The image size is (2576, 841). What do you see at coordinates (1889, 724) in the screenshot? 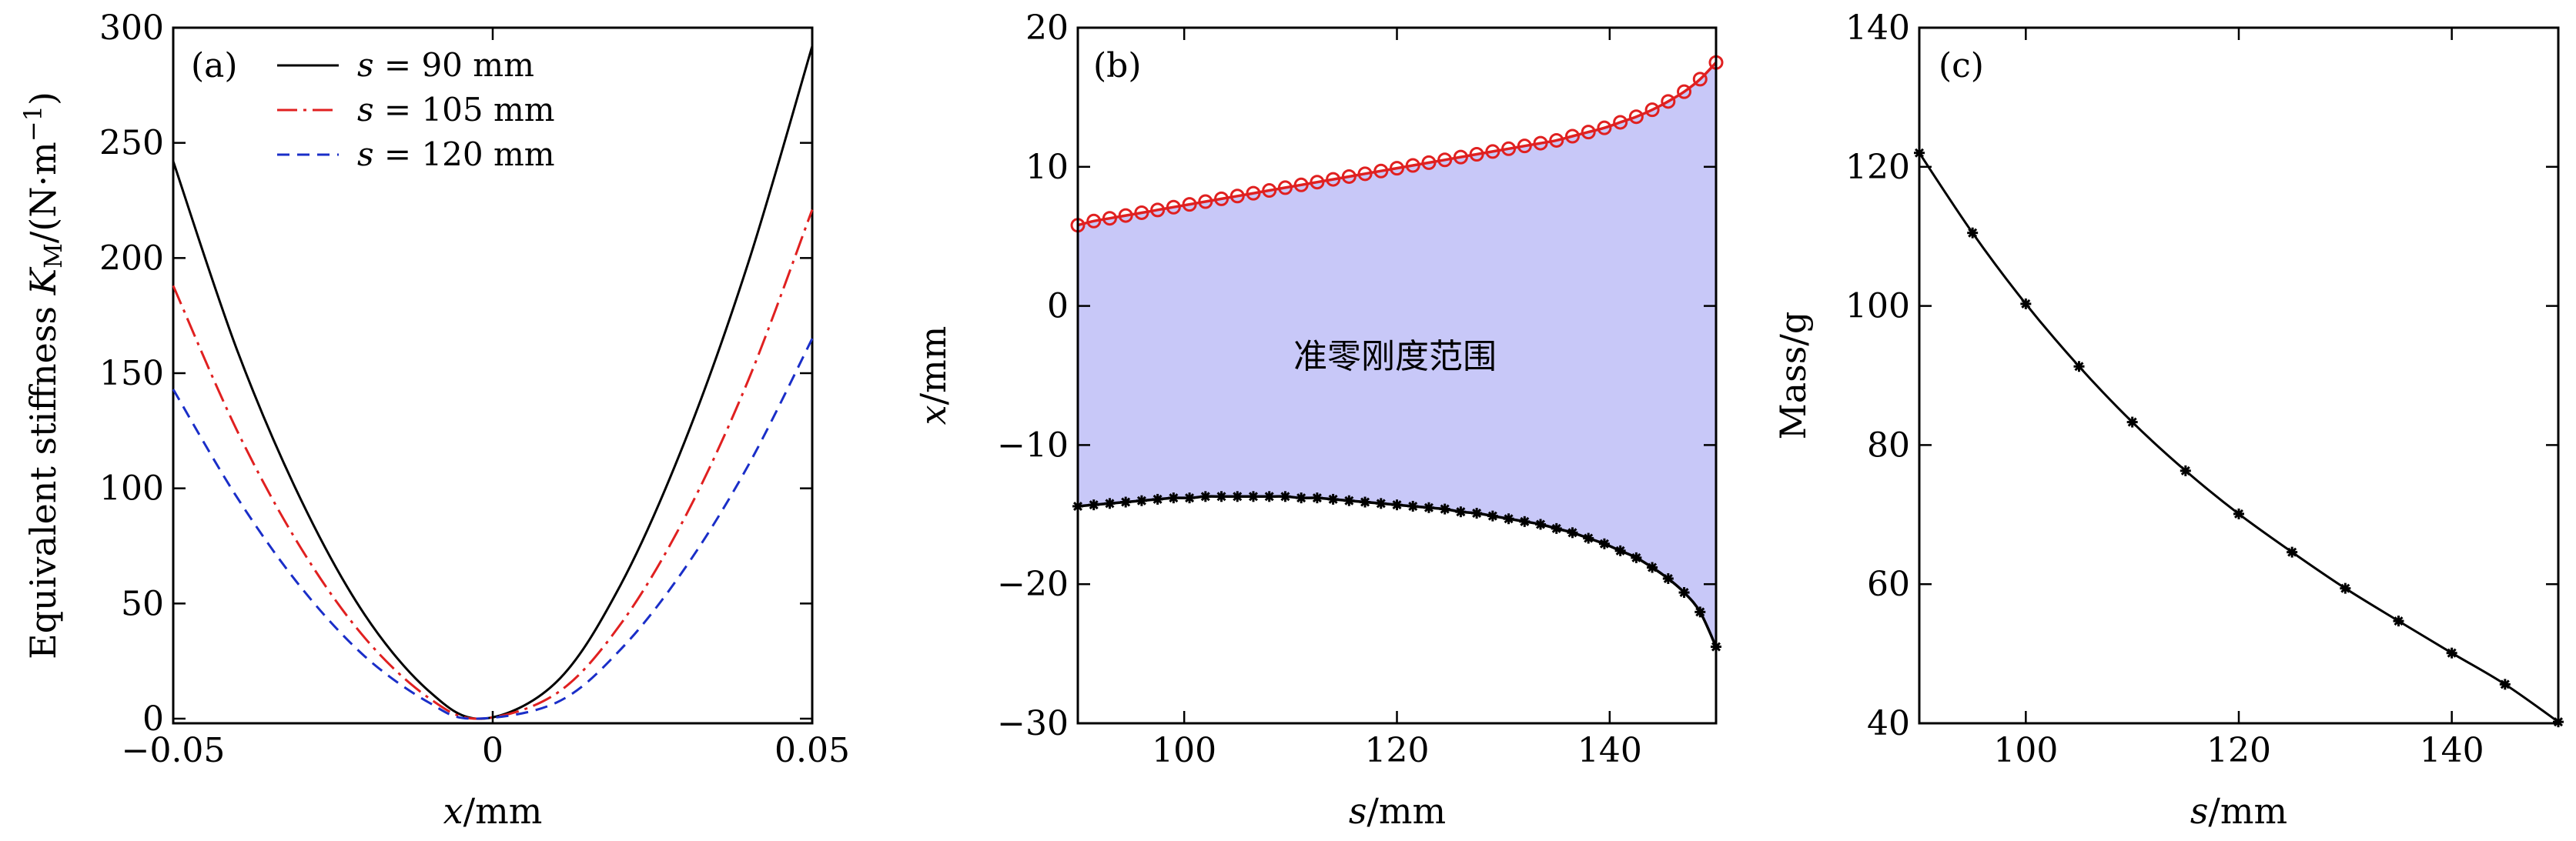
I see `panel-c-y-tick-label: 40` at bounding box center [1889, 724].